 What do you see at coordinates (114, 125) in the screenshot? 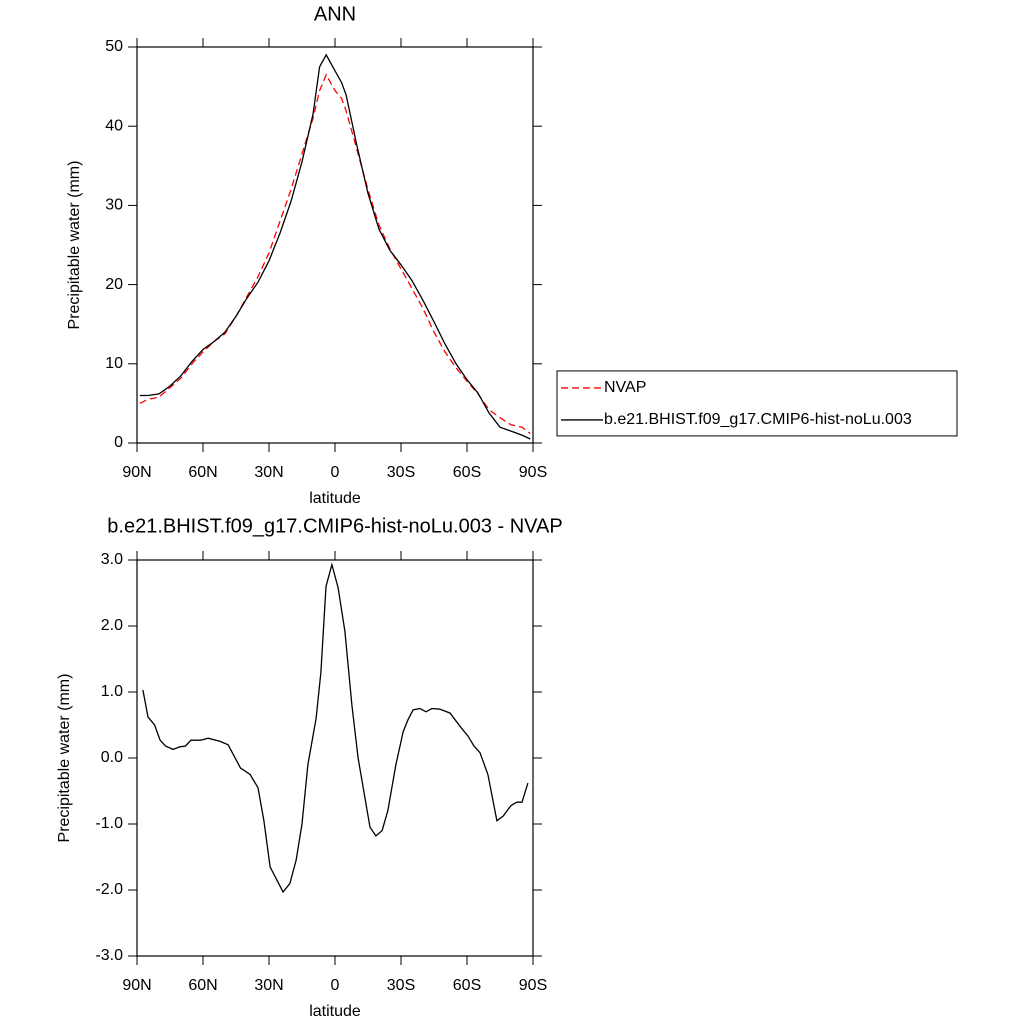
I see `y-tick-label: 40` at bounding box center [114, 125].